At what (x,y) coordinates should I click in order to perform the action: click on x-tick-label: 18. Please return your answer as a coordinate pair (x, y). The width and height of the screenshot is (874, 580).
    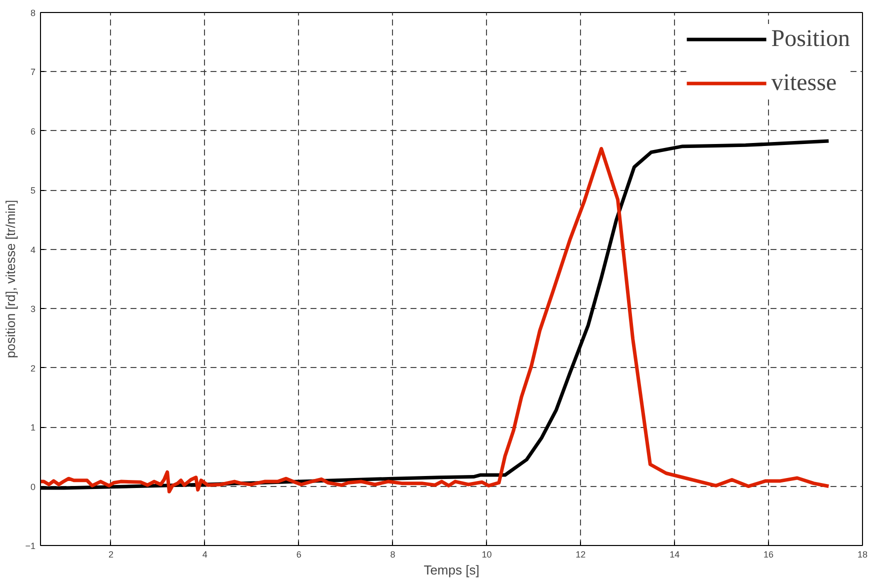
    Looking at the image, I should click on (862, 555).